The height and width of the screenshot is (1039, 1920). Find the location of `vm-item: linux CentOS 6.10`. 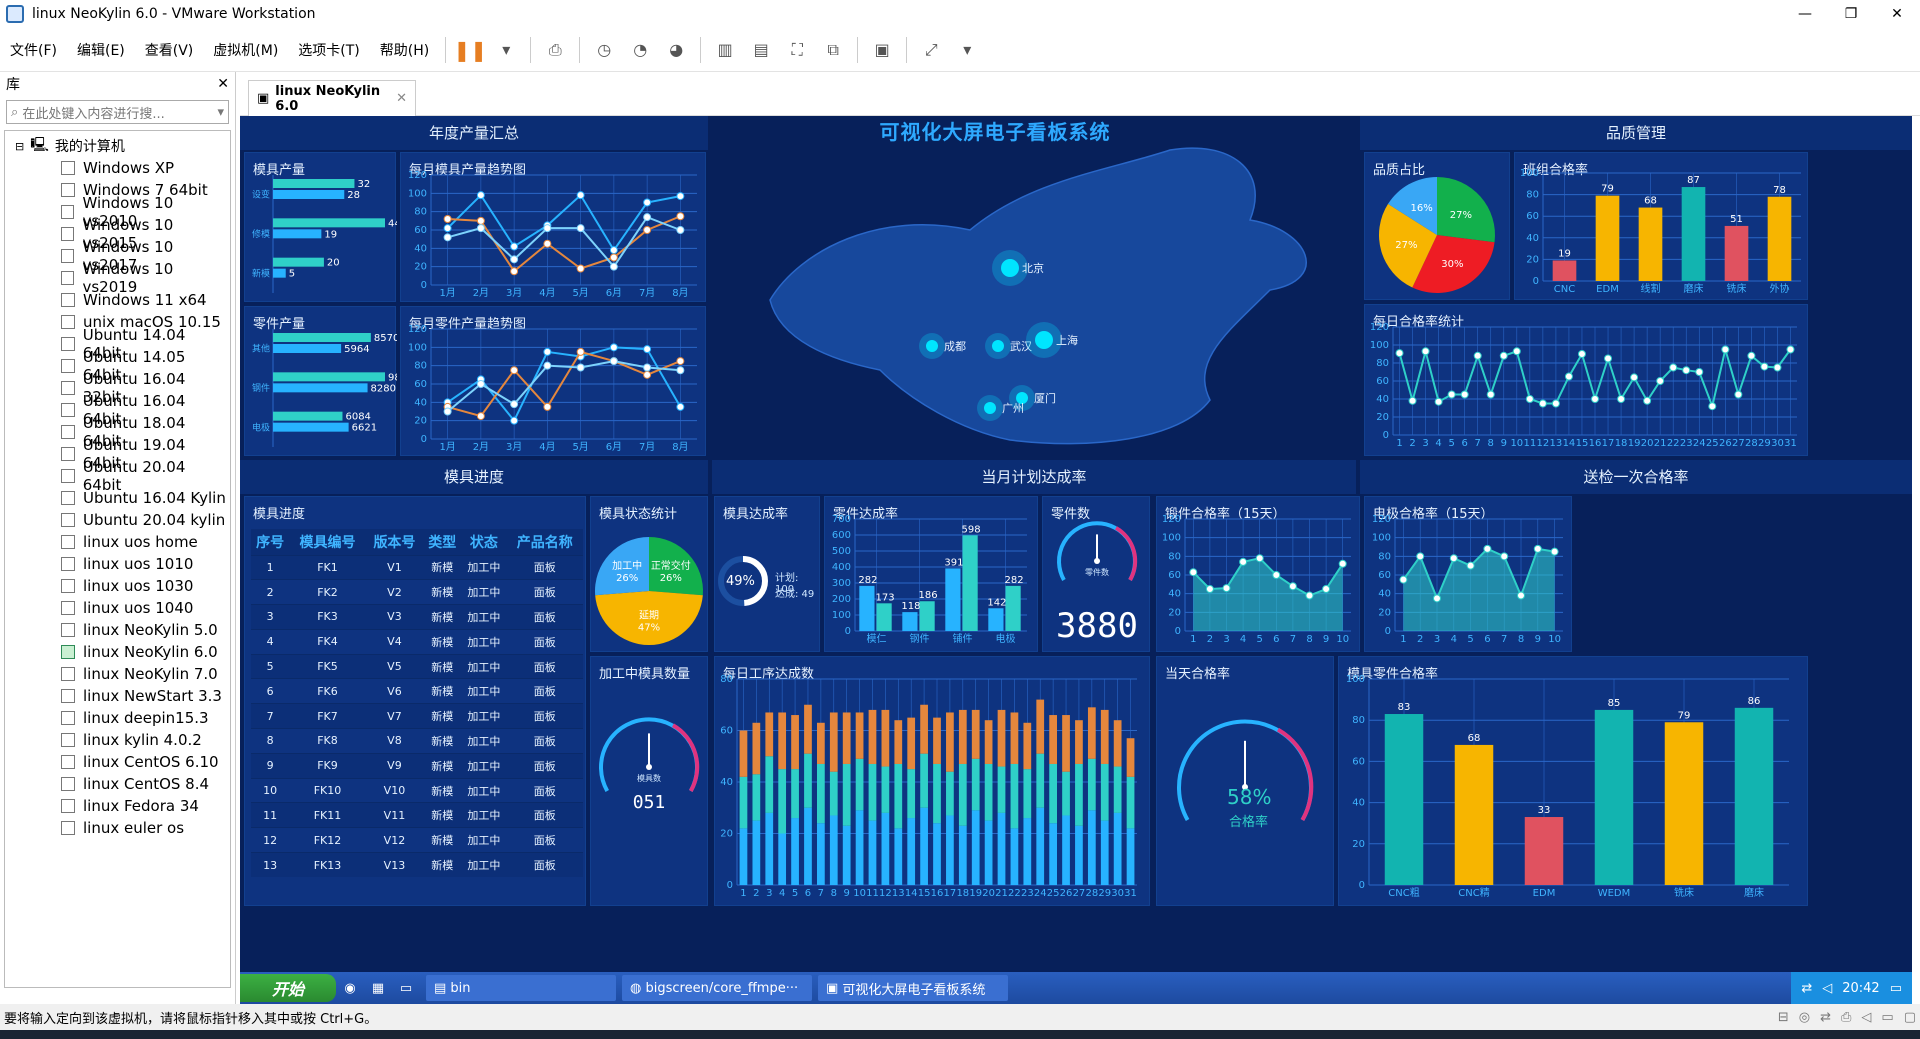

vm-item: linux CentOS 6.10 is located at coordinates (117, 762).